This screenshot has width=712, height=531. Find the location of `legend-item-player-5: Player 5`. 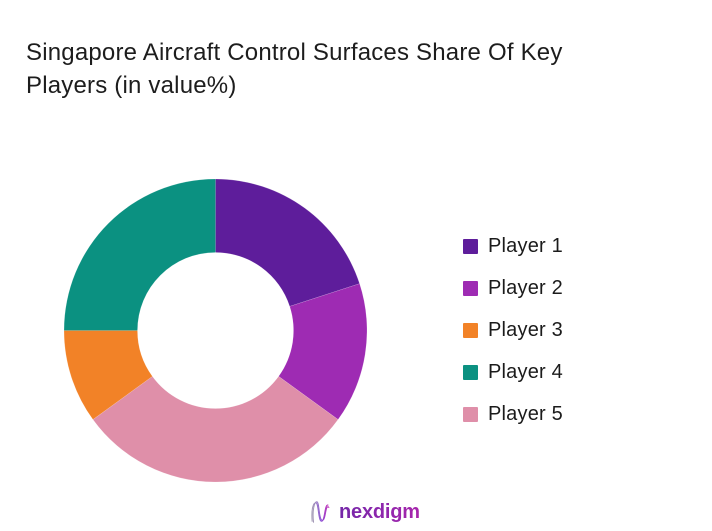

legend-item-player-5: Player 5 is located at coordinates (513, 414).